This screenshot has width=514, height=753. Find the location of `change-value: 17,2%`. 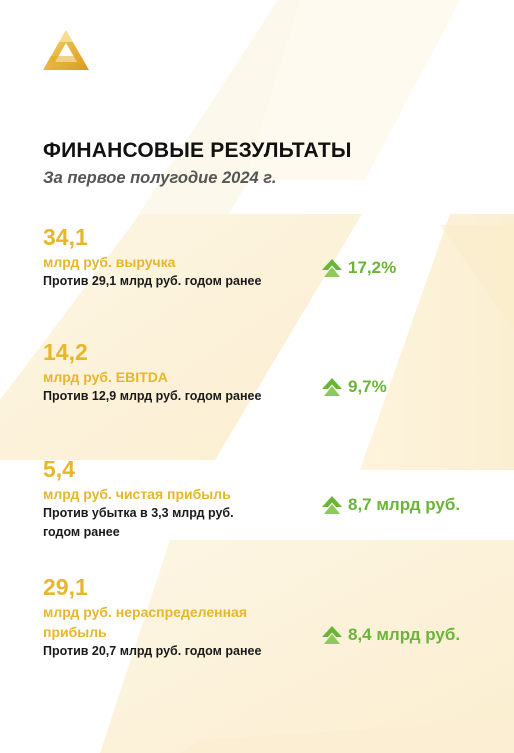

change-value: 17,2% is located at coordinates (372, 267).